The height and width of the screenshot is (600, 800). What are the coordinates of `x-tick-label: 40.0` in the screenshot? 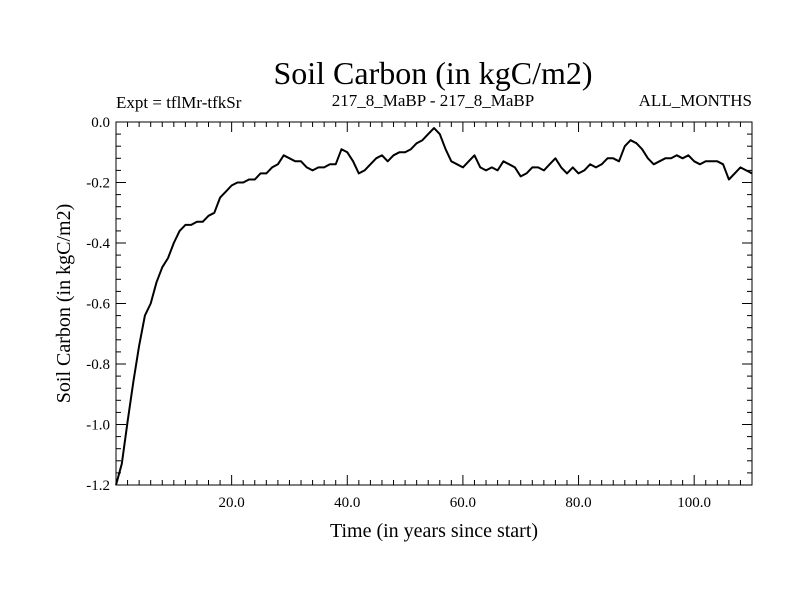 It's located at (347, 503).